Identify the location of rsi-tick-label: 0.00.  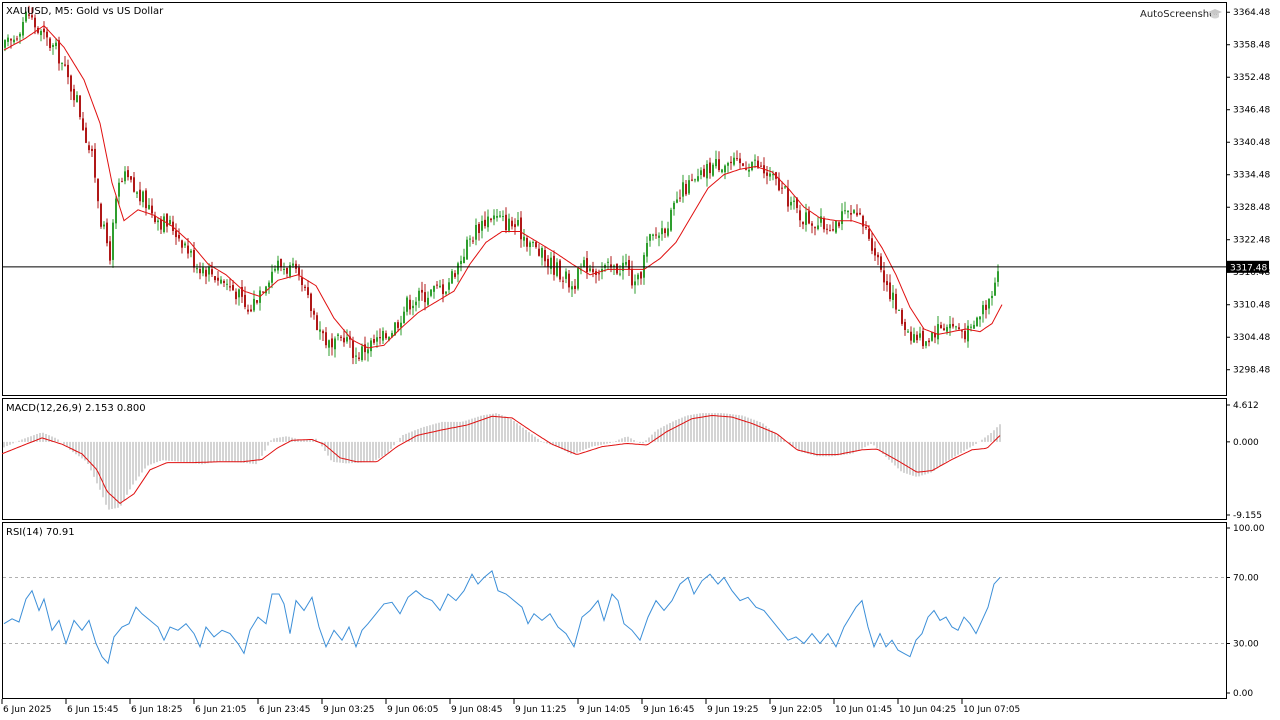
(1243, 694).